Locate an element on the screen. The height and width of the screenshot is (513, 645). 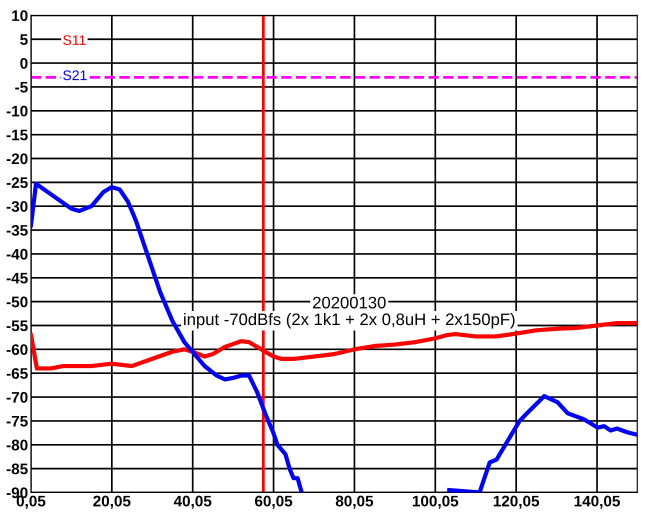
y-tick-label: -55 is located at coordinates (17, 326).